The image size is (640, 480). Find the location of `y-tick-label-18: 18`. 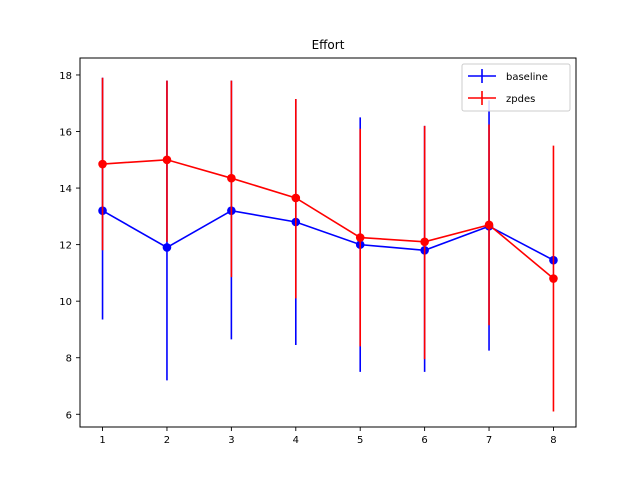

y-tick-label-18: 18 is located at coordinates (65, 76).